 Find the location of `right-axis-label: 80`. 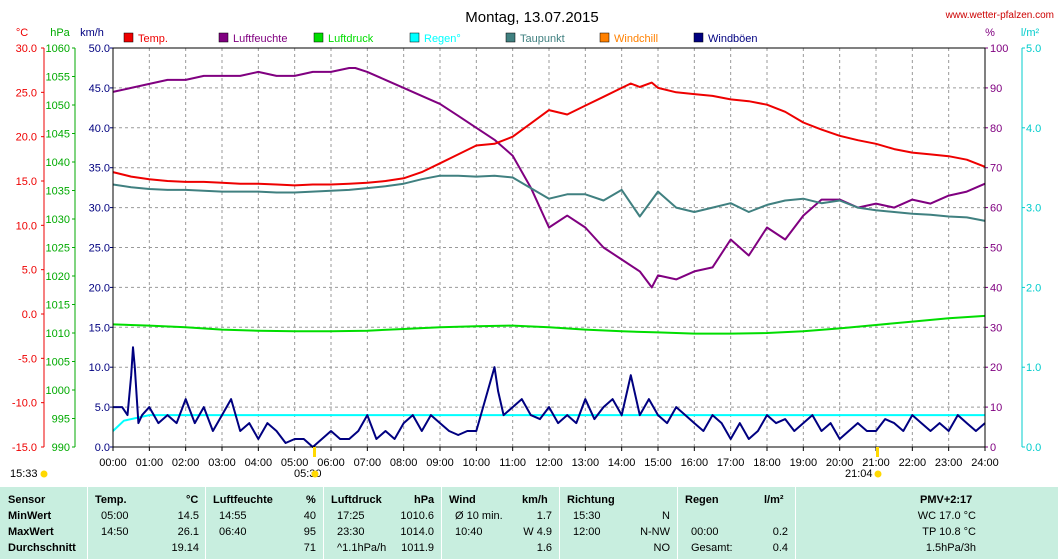

right-axis-label: 80 is located at coordinates (996, 129).